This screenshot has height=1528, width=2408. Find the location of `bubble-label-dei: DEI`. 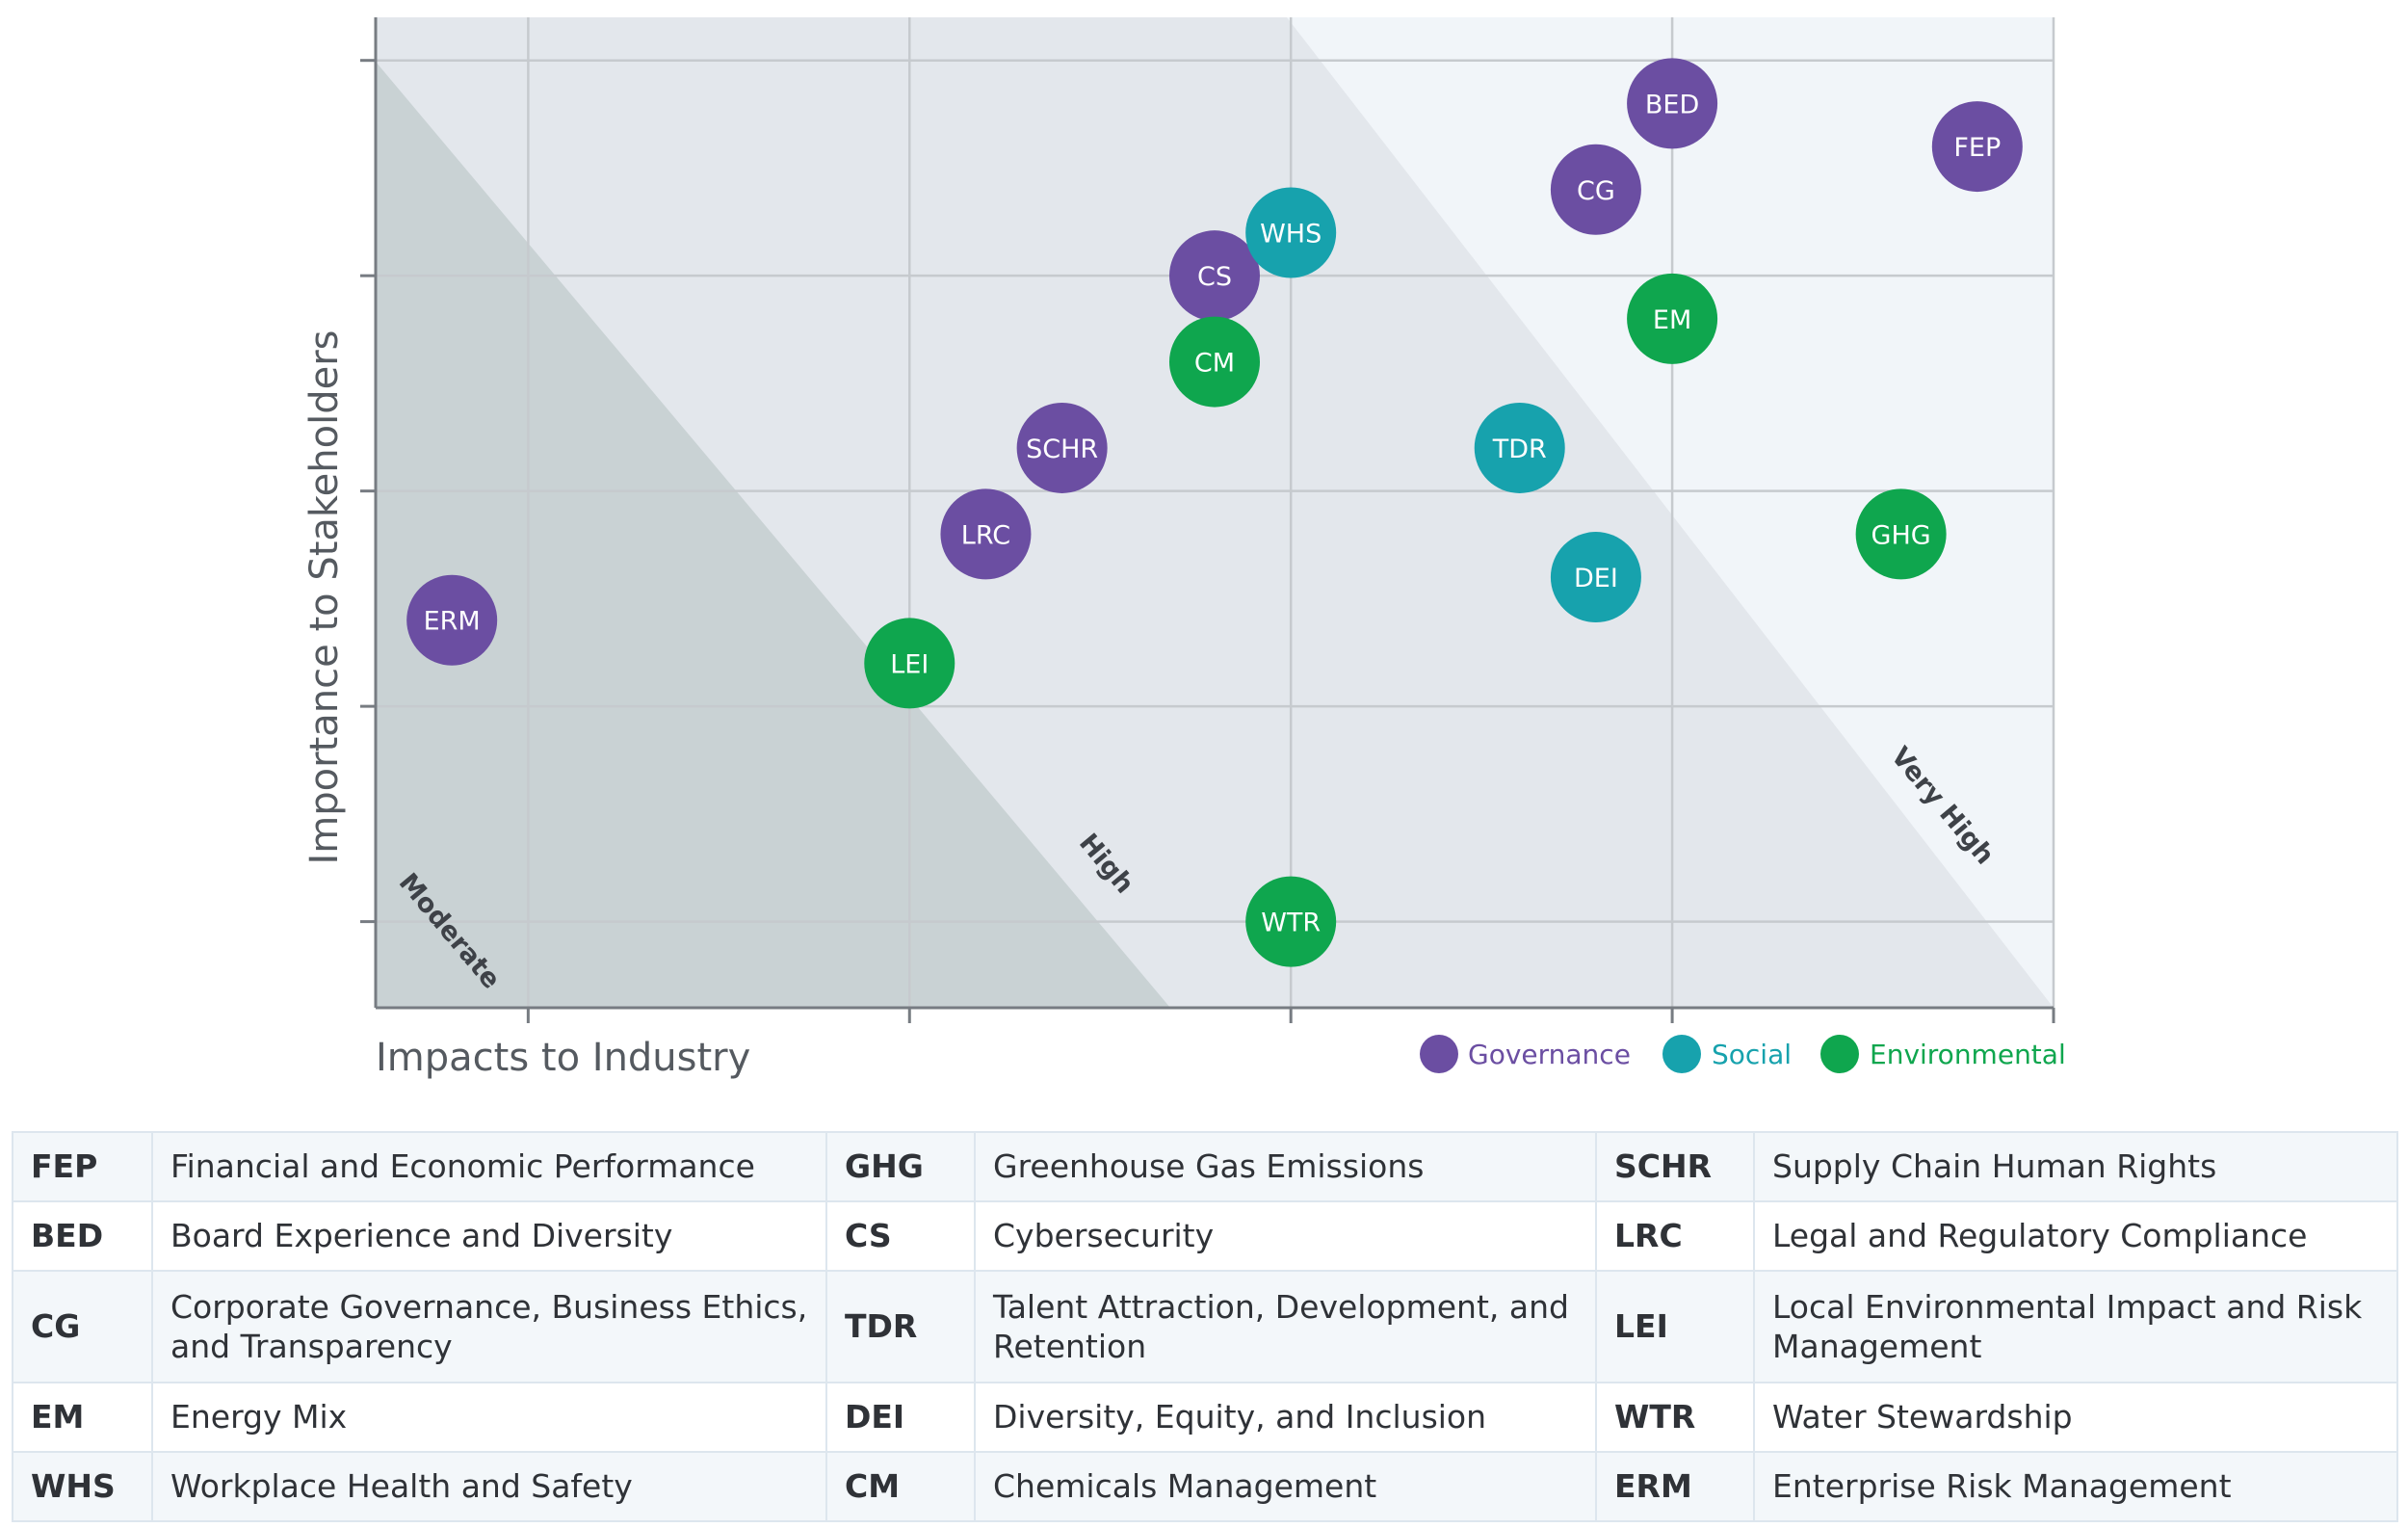

bubble-label-dei: DEI is located at coordinates (1596, 578).